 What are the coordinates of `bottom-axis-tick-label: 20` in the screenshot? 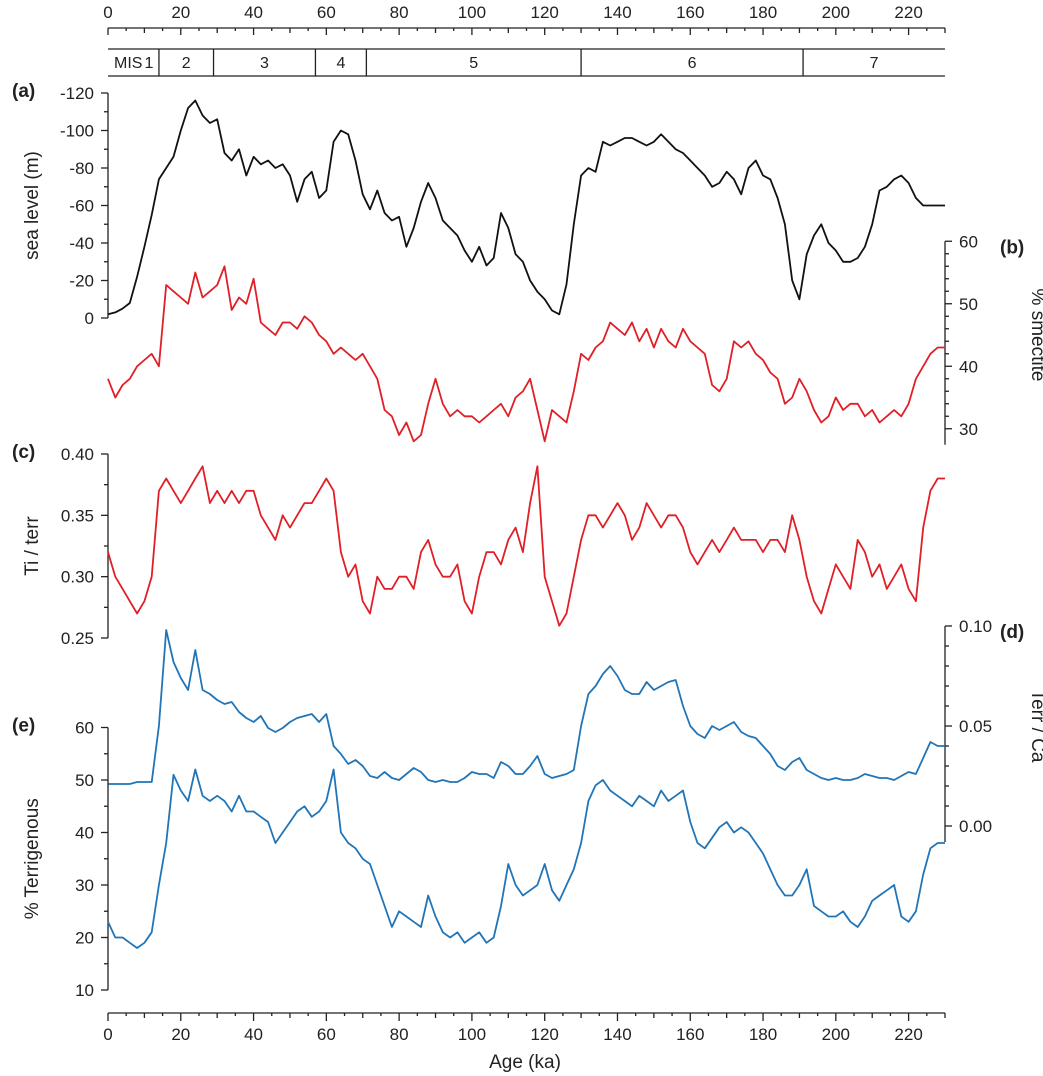 It's located at (180, 1034).